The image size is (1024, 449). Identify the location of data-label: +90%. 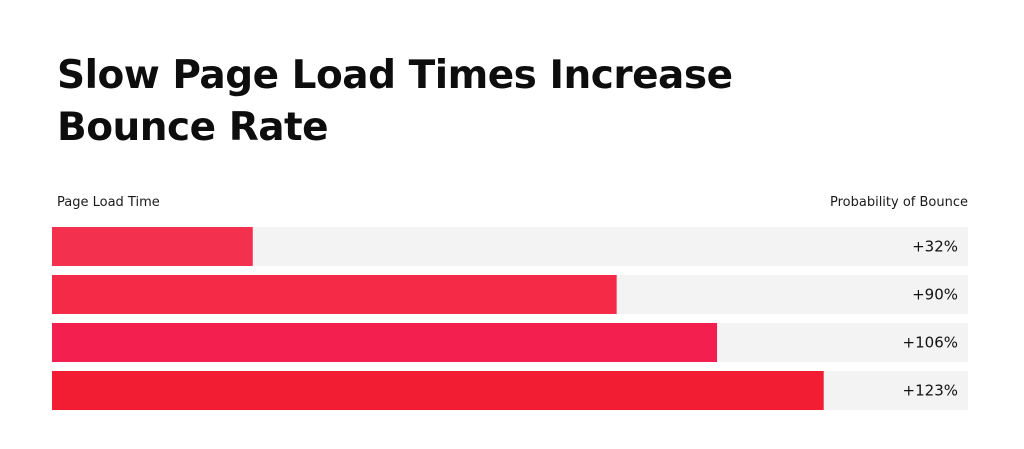
(935, 295).